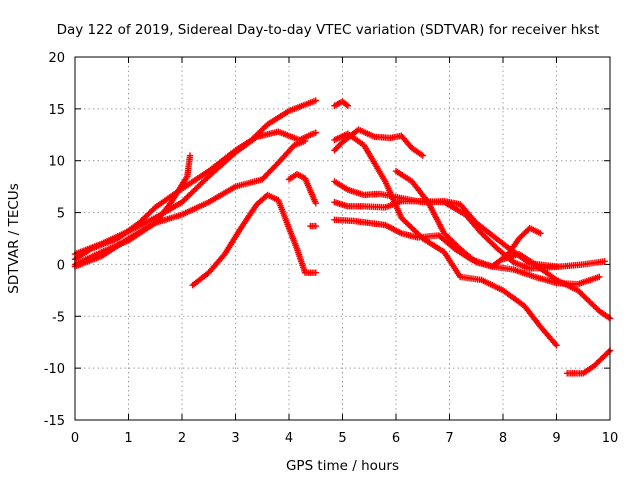  What do you see at coordinates (56, 58) in the screenshot?
I see `y-tick-label: 20` at bounding box center [56, 58].